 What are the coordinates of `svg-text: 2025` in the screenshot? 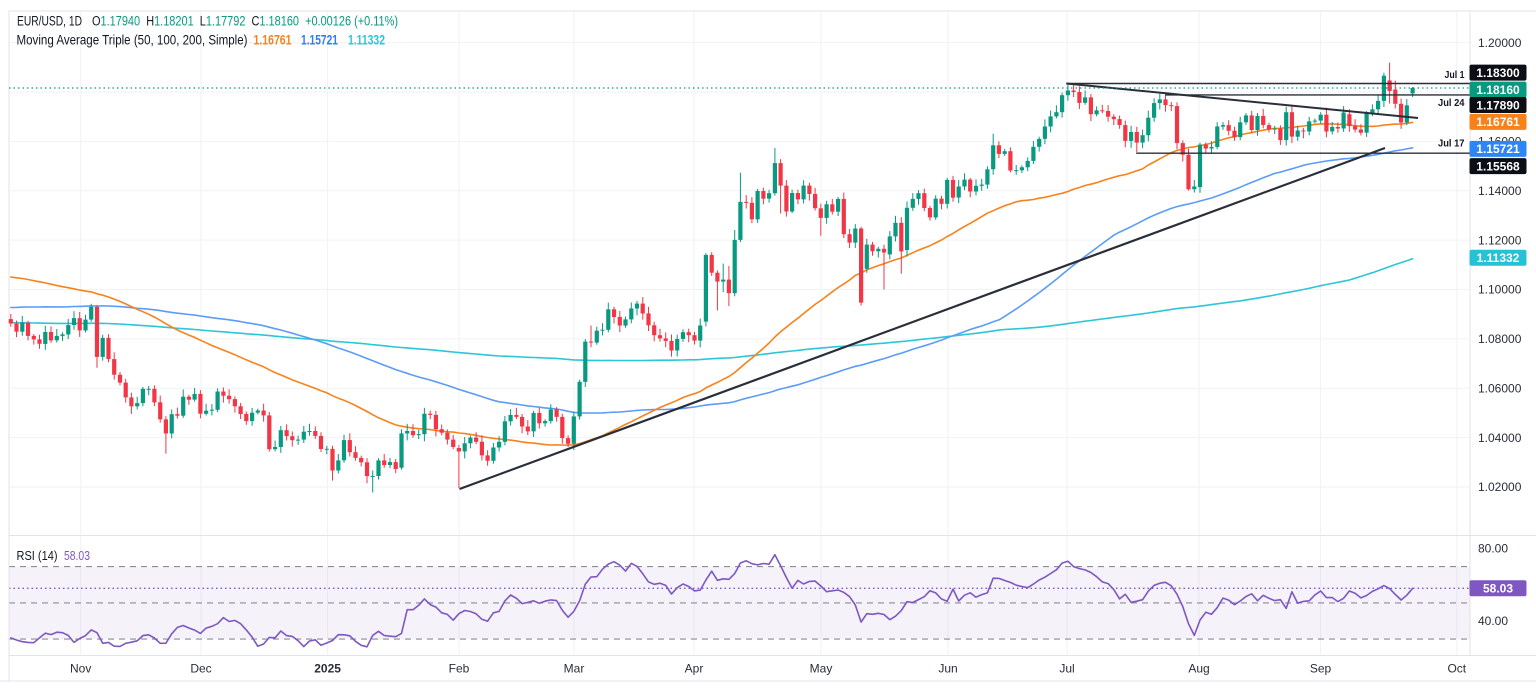 It's located at (327, 669).